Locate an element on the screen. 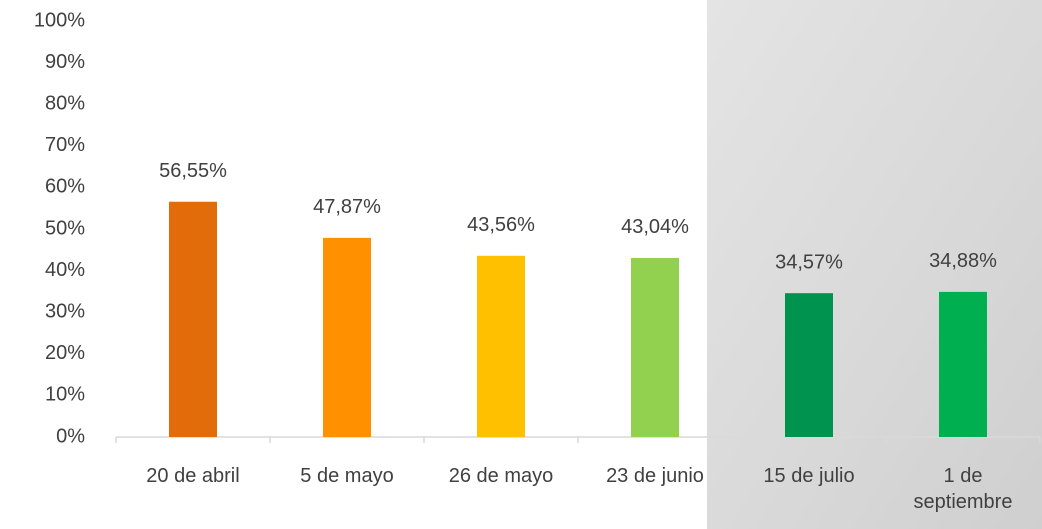 The height and width of the screenshot is (529, 1042). y-tick-label: 70% is located at coordinates (65, 145).